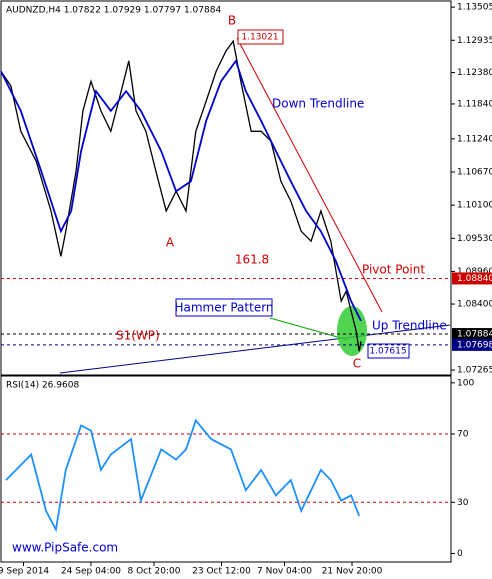 This screenshot has height=579, width=492. Describe the element at coordinates (352, 572) in the screenshot. I see `x-tick-label: 21 Nov 20:00` at that location.